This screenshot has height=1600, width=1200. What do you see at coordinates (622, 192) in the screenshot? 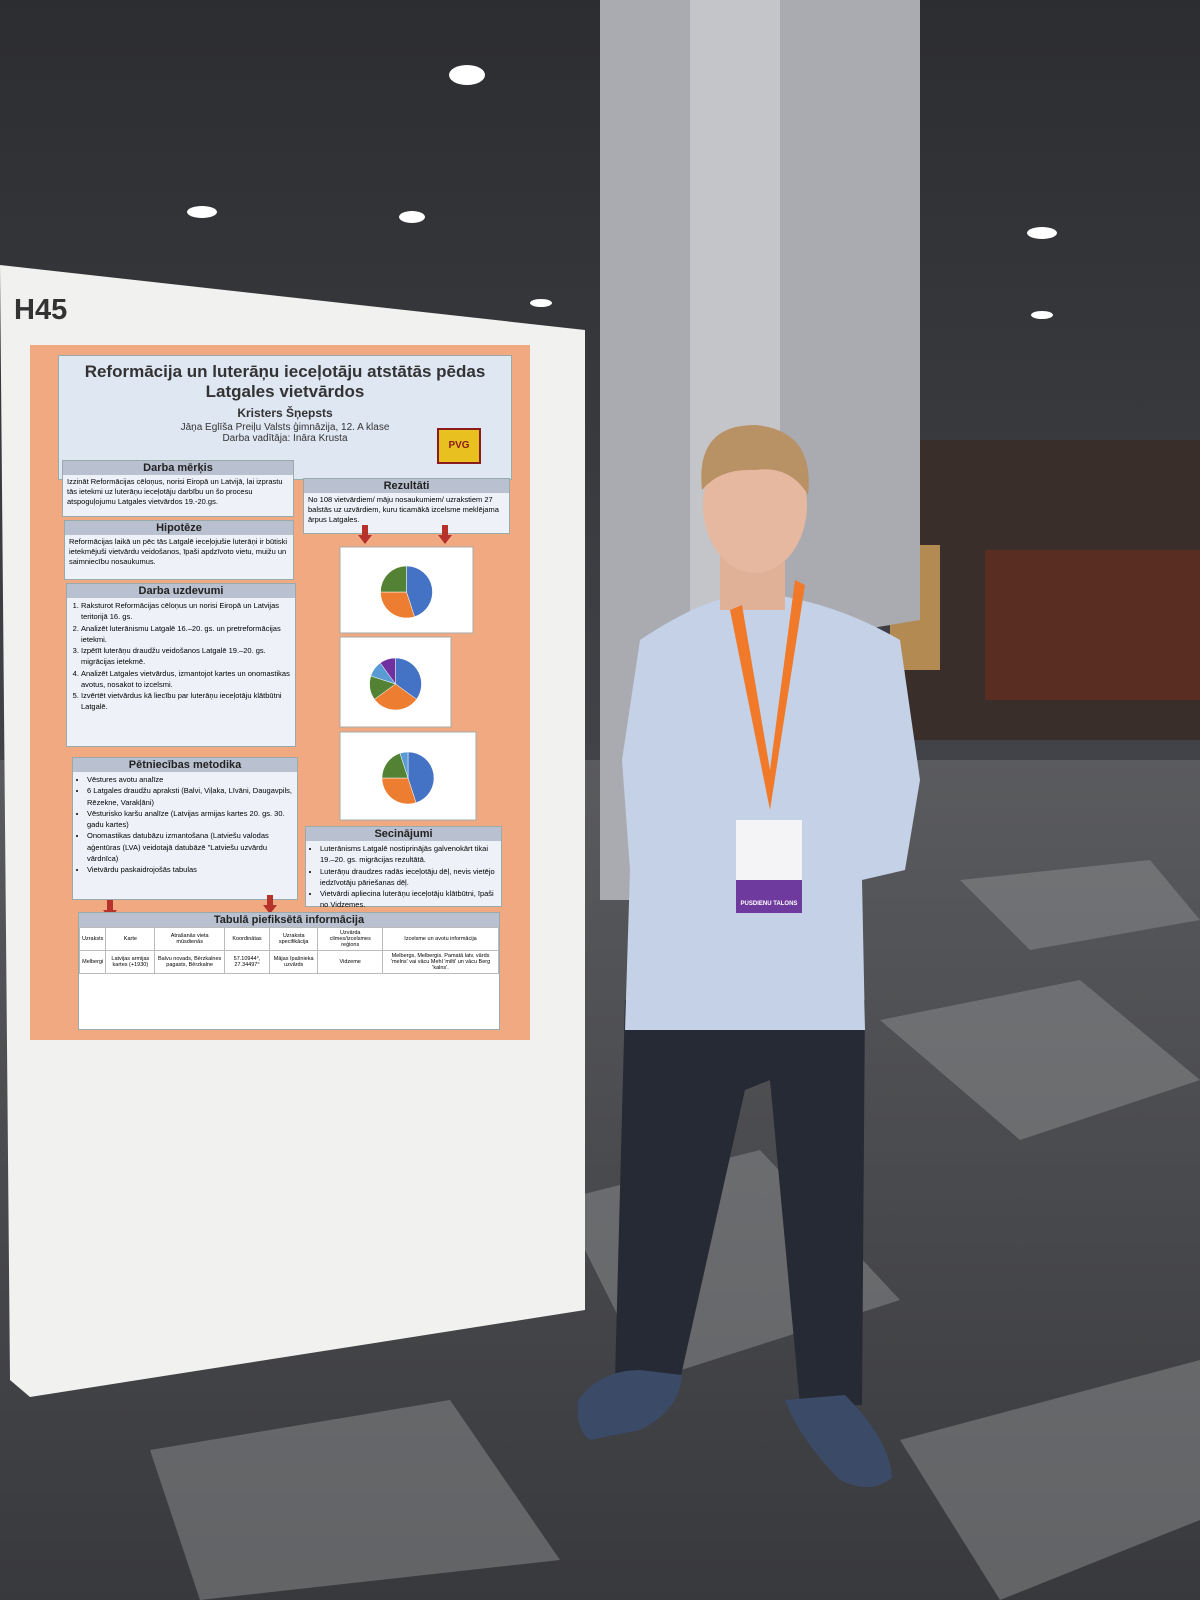
I see `ceiling-lights` at bounding box center [622, 192].